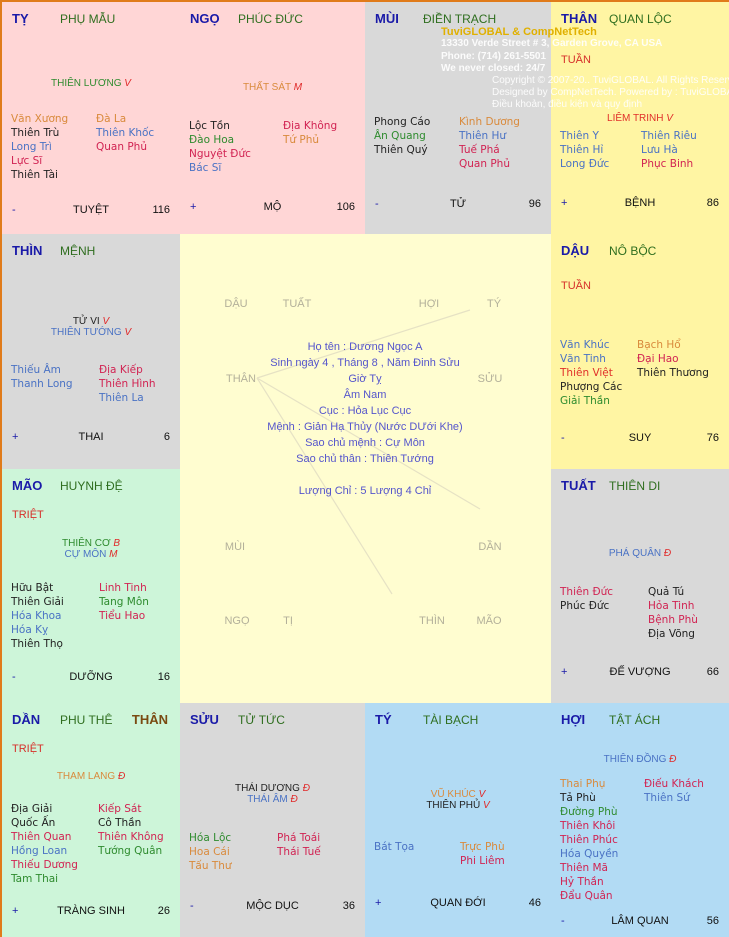 The height and width of the screenshot is (937, 729). What do you see at coordinates (578, 798) in the screenshot?
I see `minor-star: Tả Phù` at bounding box center [578, 798].